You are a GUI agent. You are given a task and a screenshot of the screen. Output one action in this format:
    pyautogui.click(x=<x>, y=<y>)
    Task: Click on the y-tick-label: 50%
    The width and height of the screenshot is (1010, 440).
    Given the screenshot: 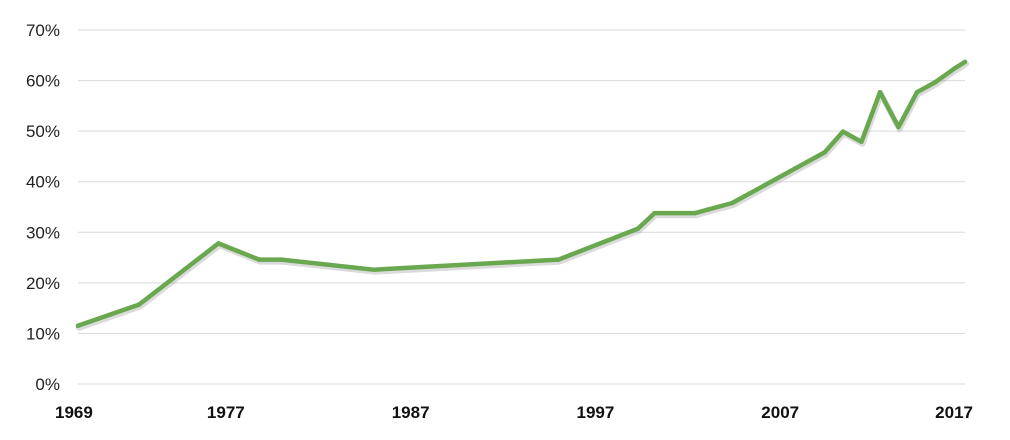 What is the action you would take?
    pyautogui.click(x=43, y=131)
    